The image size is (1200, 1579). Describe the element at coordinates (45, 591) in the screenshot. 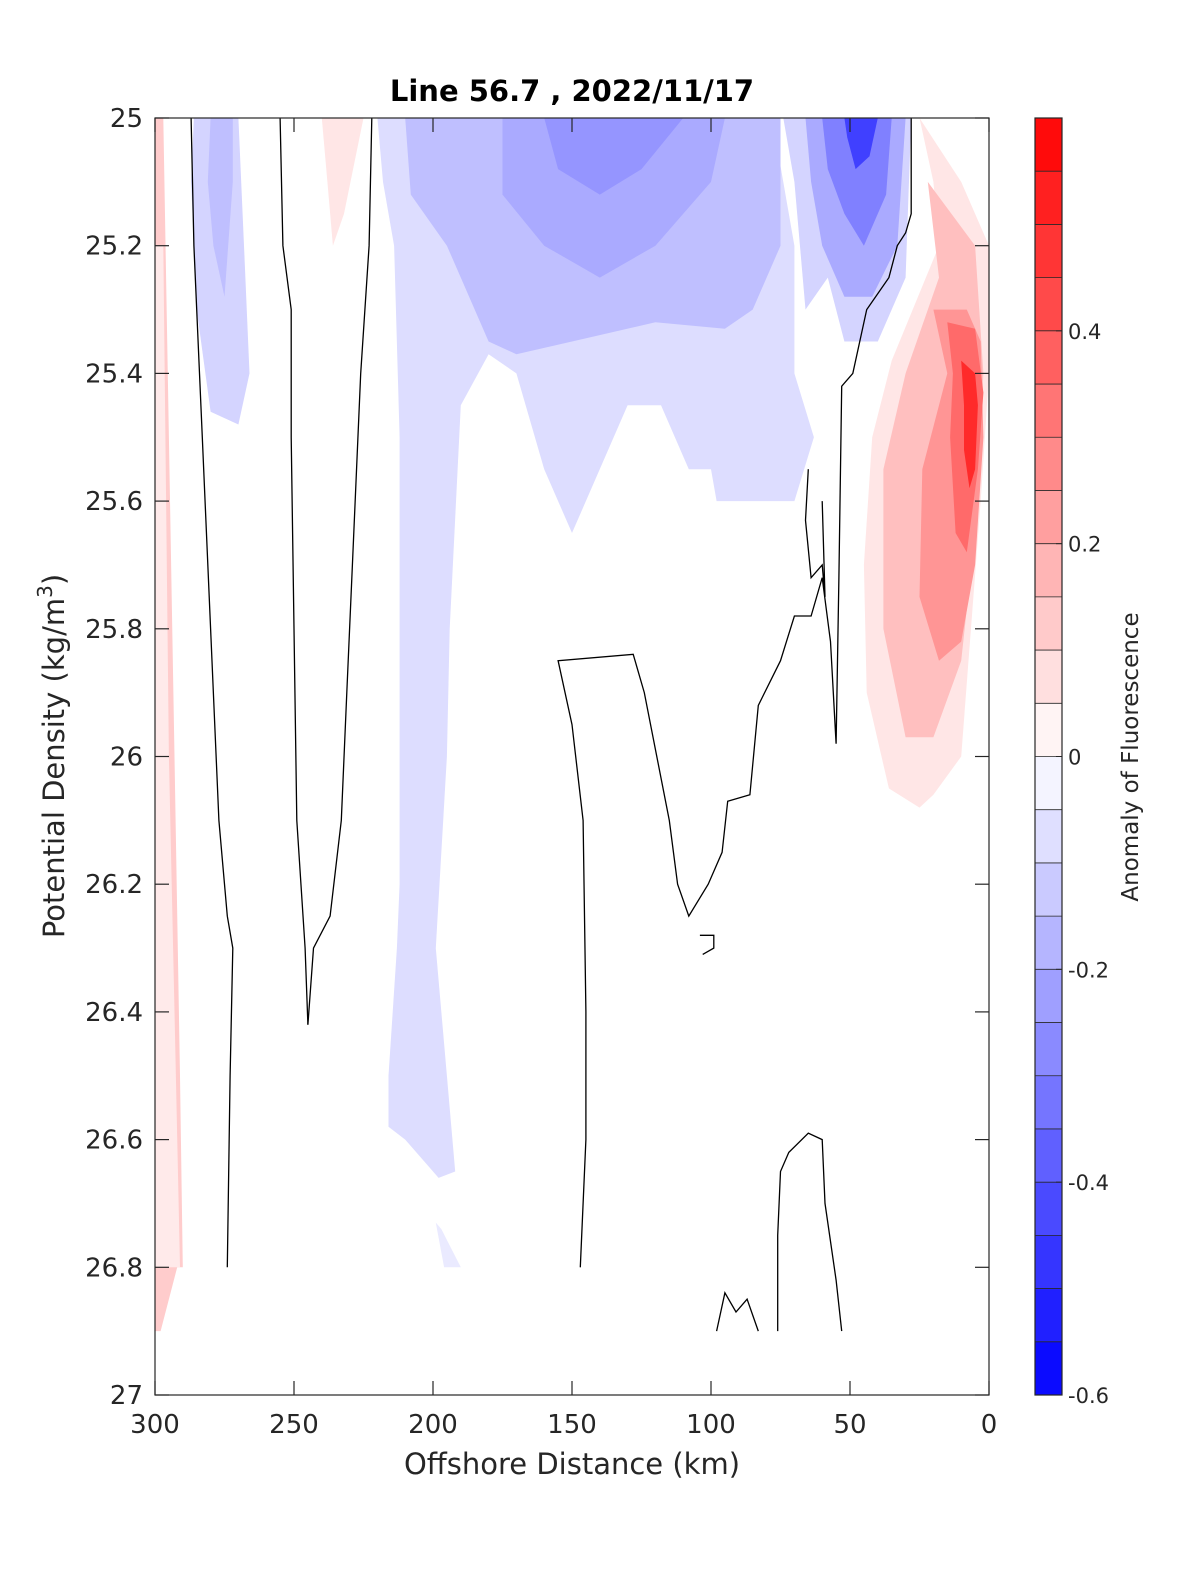

I see `y-axis-label-superscript: 3` at that location.